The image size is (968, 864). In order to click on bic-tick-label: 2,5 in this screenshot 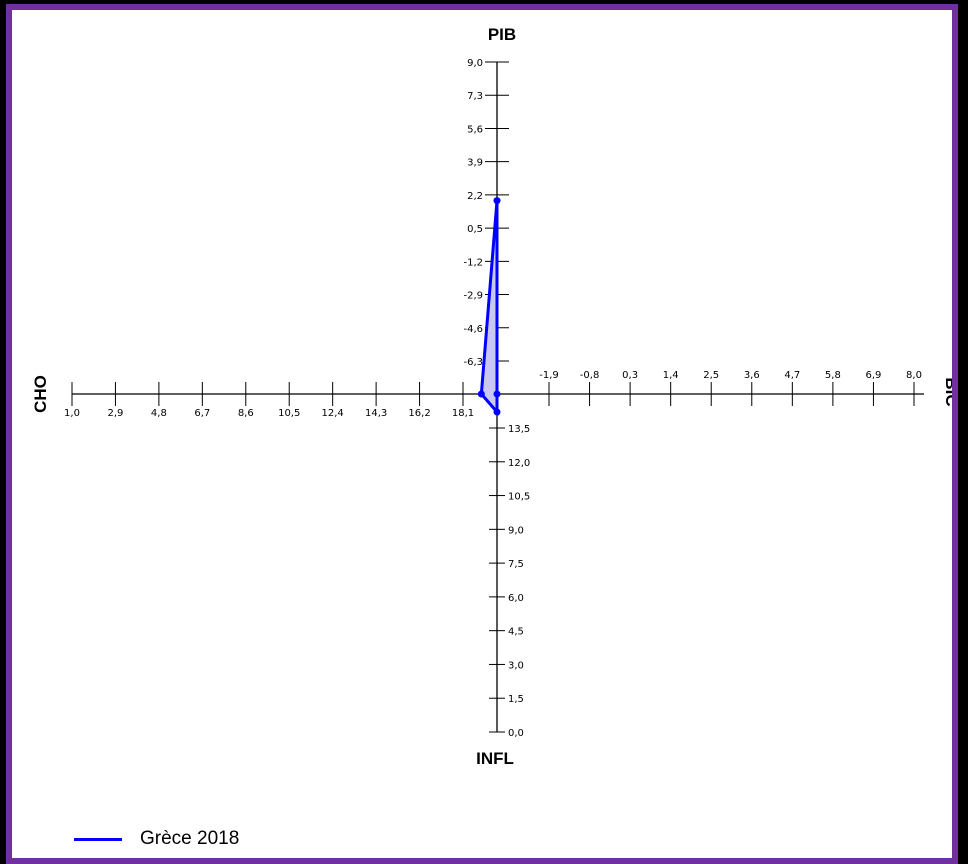, I will do `click(711, 375)`.